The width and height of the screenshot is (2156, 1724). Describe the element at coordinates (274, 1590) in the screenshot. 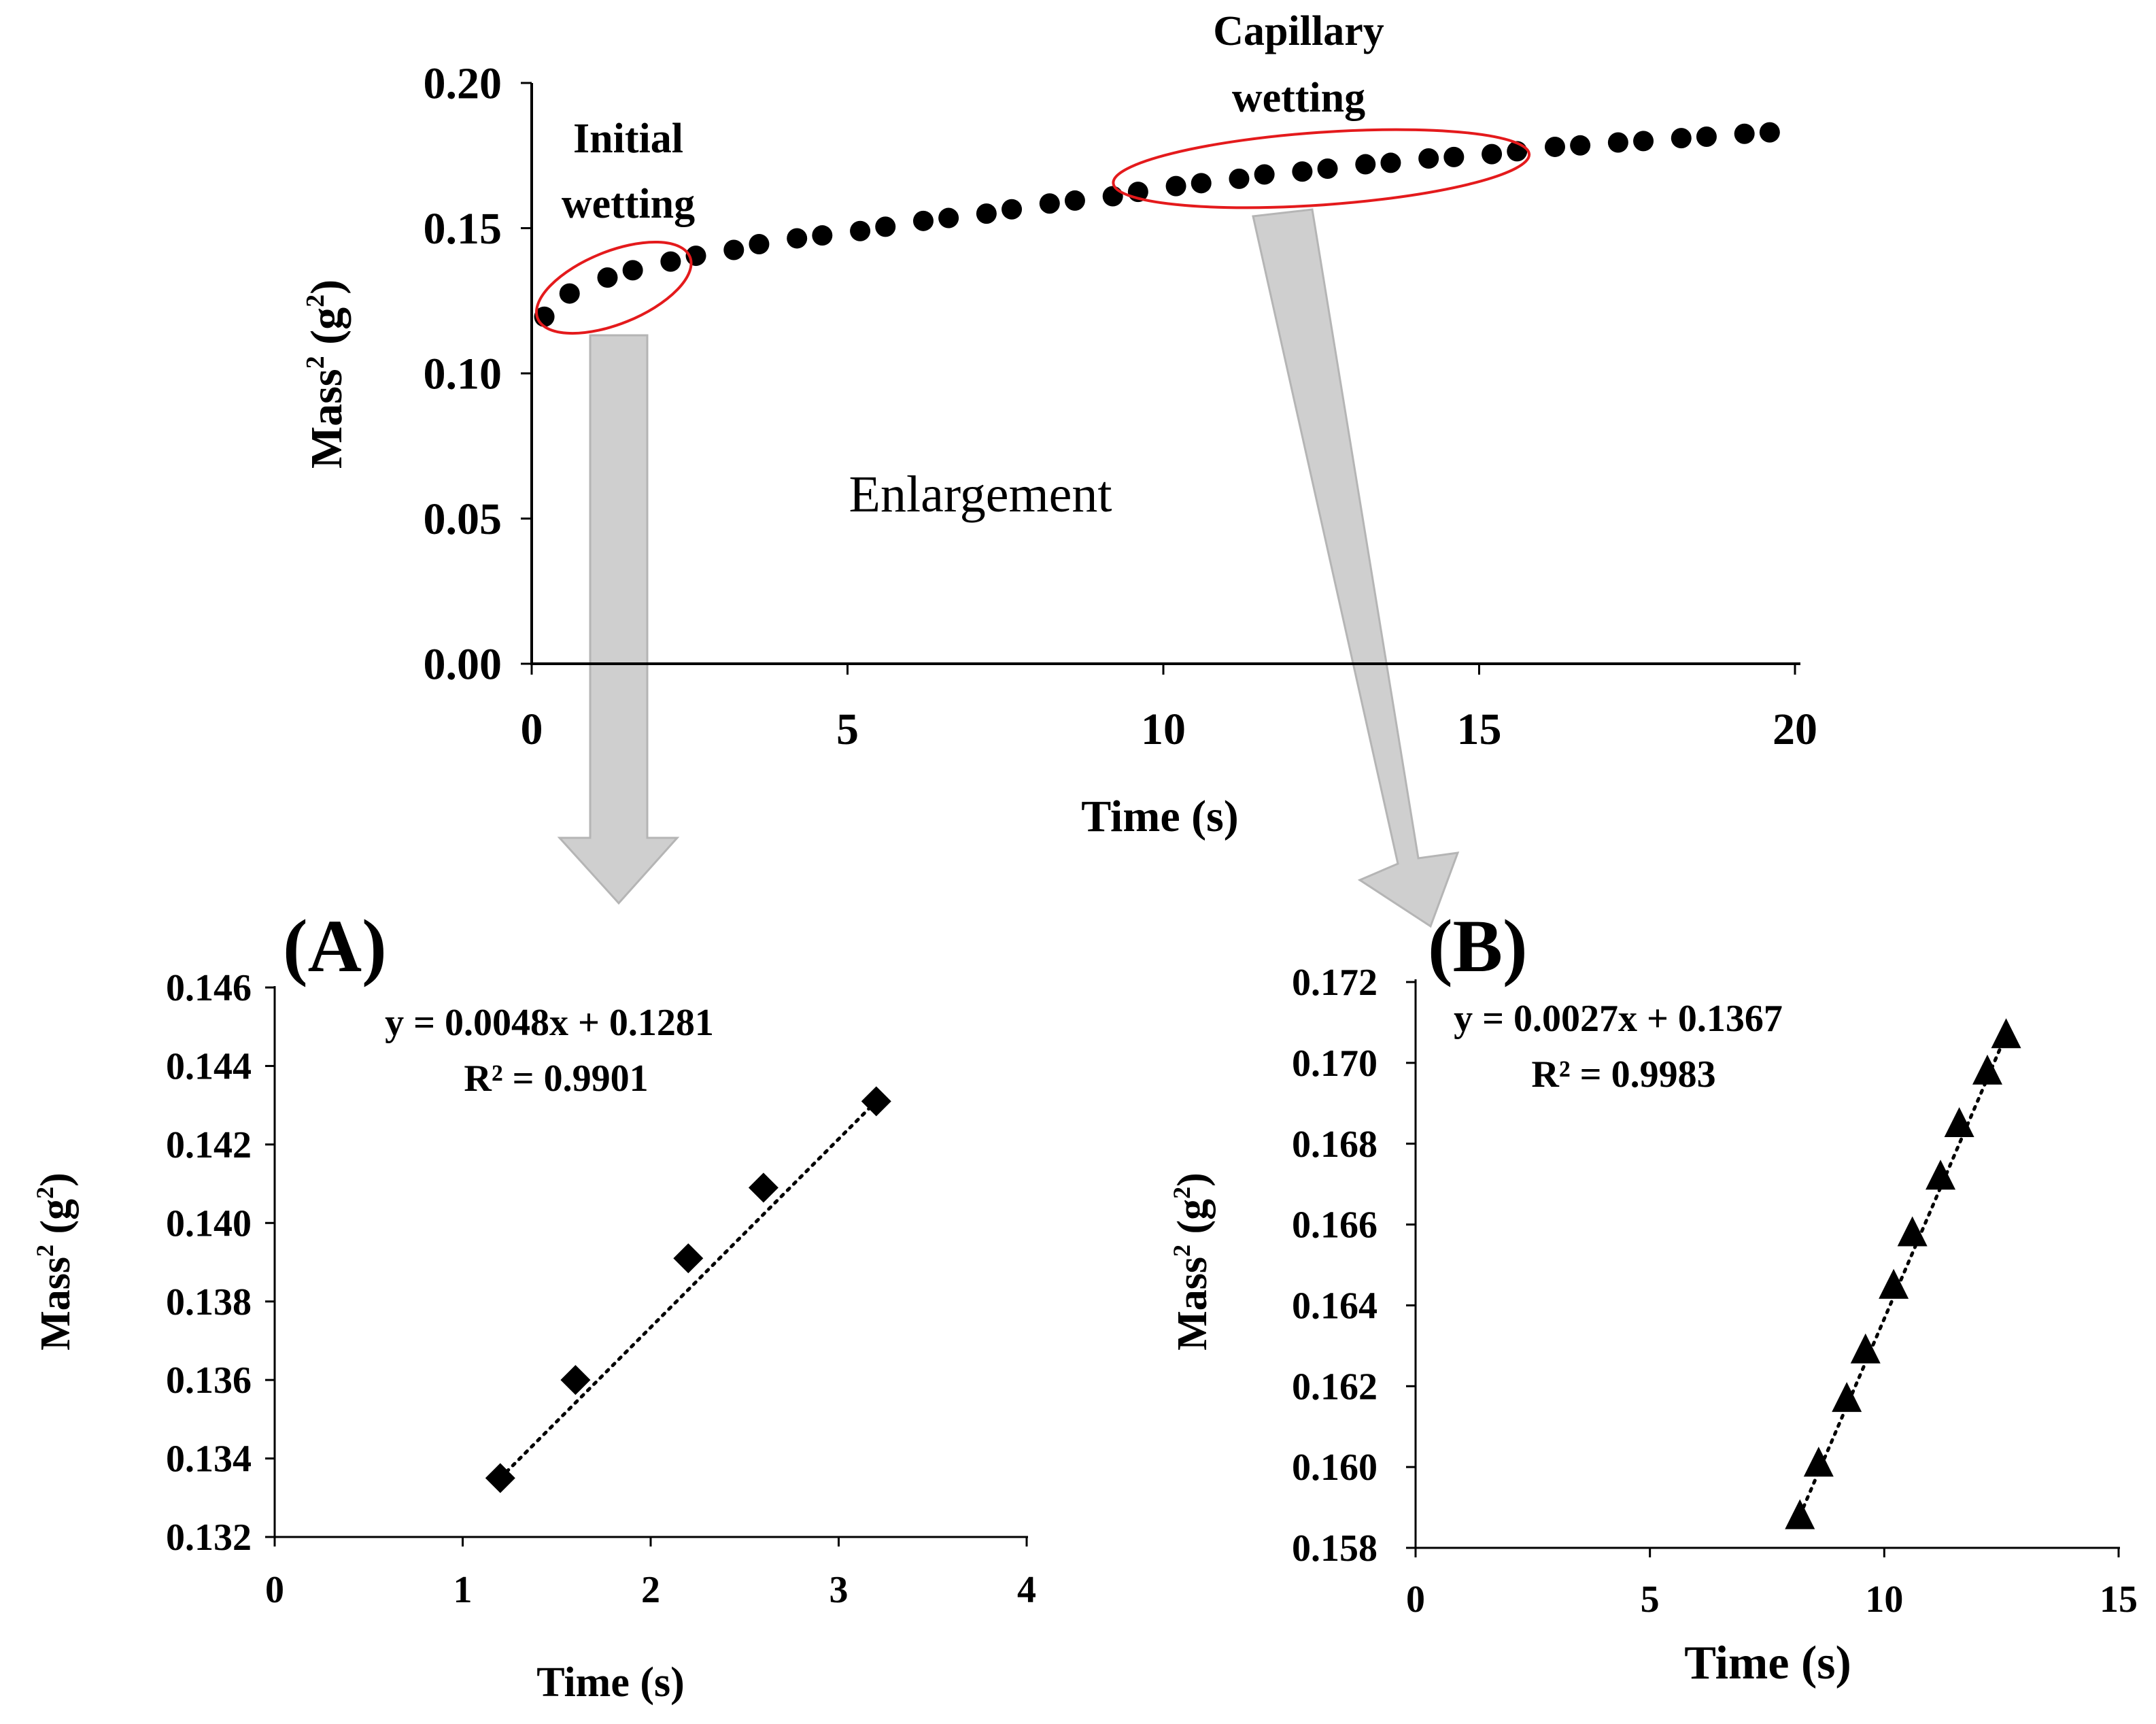

I see `panel-a-x-tick-label: 0` at that location.